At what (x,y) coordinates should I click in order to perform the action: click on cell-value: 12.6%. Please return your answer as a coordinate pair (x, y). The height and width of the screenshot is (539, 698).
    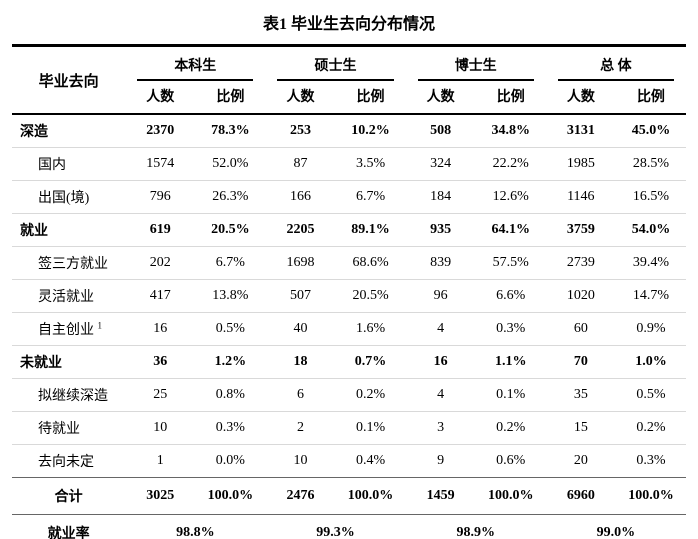
    Looking at the image, I should click on (510, 197).